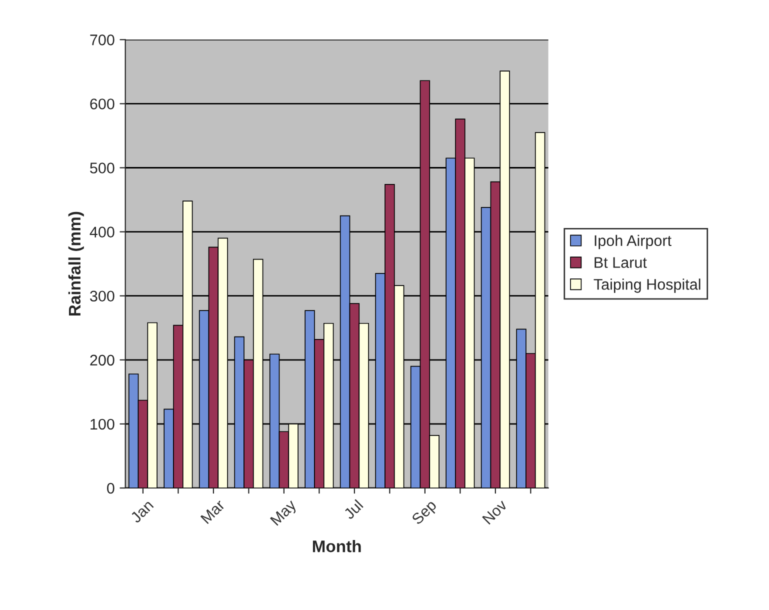  What do you see at coordinates (102, 360) in the screenshot?
I see `y-tick-label: 200` at bounding box center [102, 360].